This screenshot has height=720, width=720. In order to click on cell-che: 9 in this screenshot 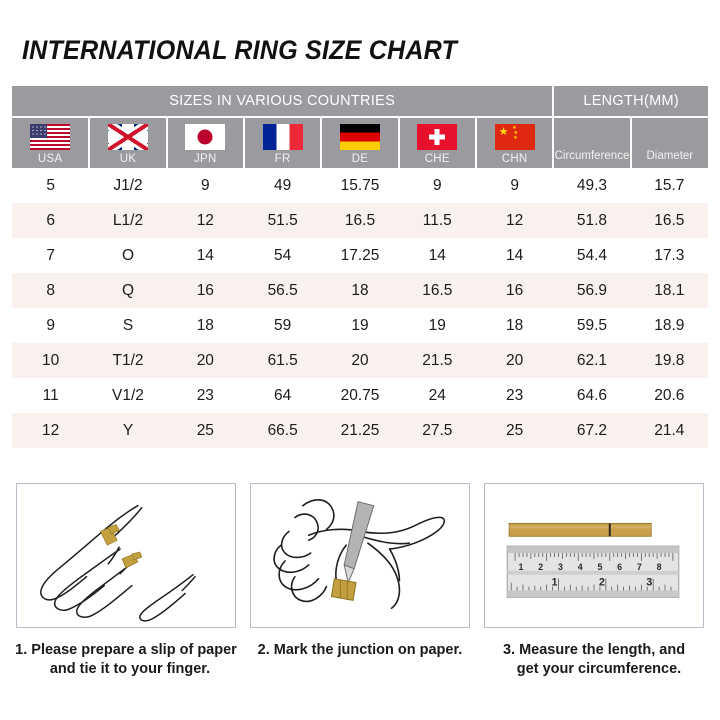, I will do `click(437, 185)`.